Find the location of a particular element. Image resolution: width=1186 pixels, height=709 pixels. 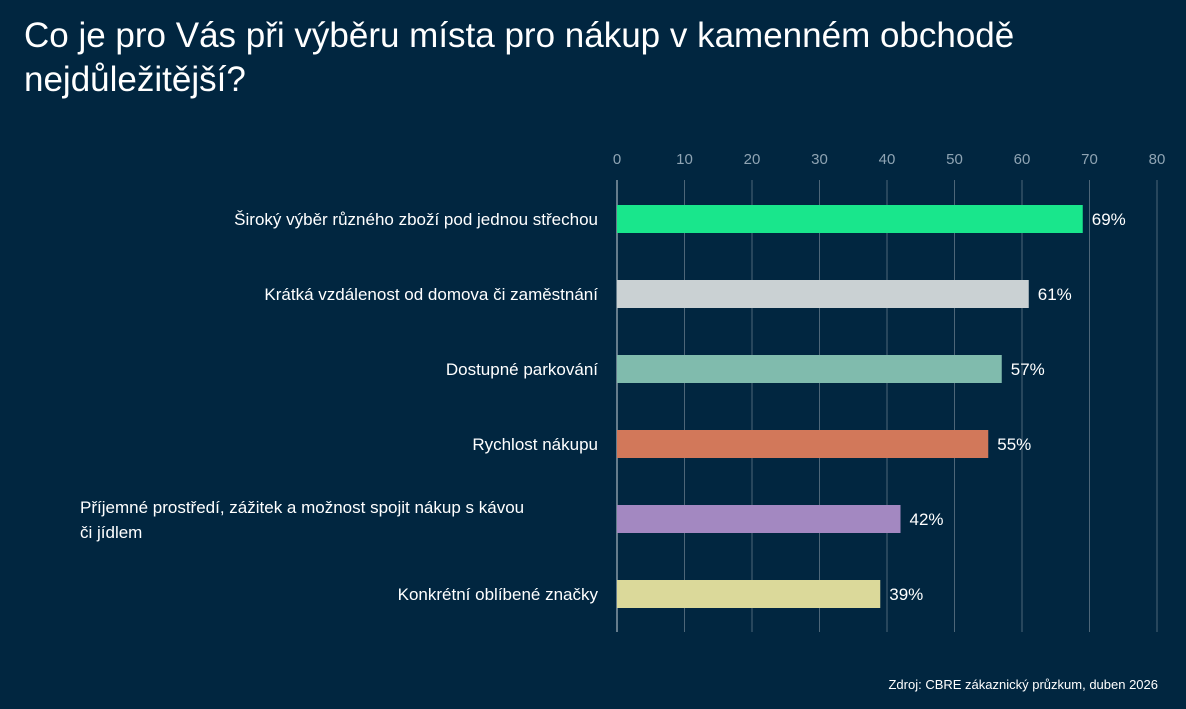

data-label: 55% is located at coordinates (1014, 444).